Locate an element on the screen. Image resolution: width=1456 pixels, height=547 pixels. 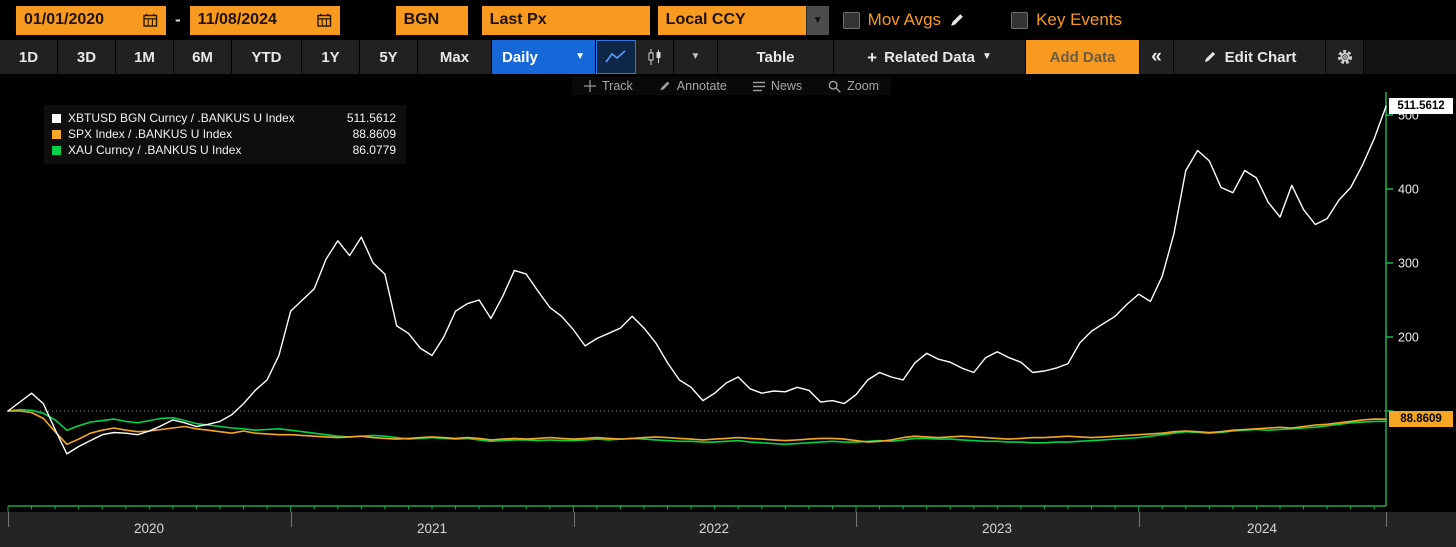
table-button: Table is located at coordinates (776, 57).